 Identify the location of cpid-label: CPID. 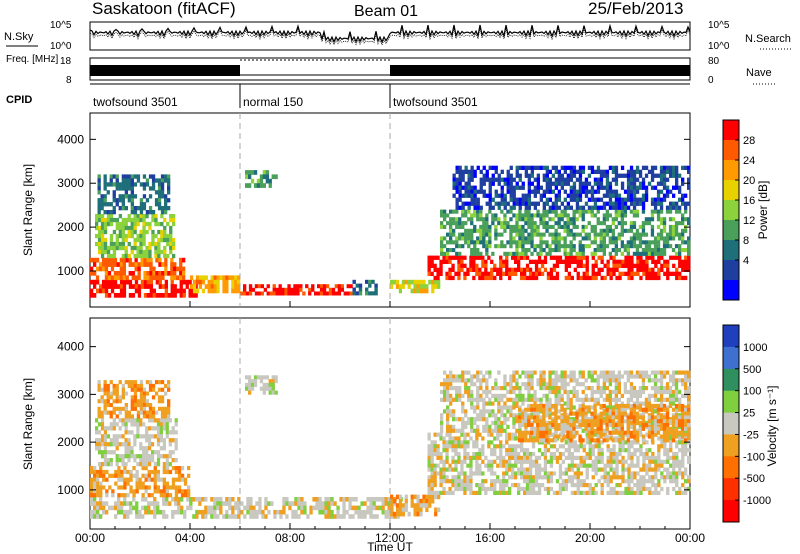
(19, 100).